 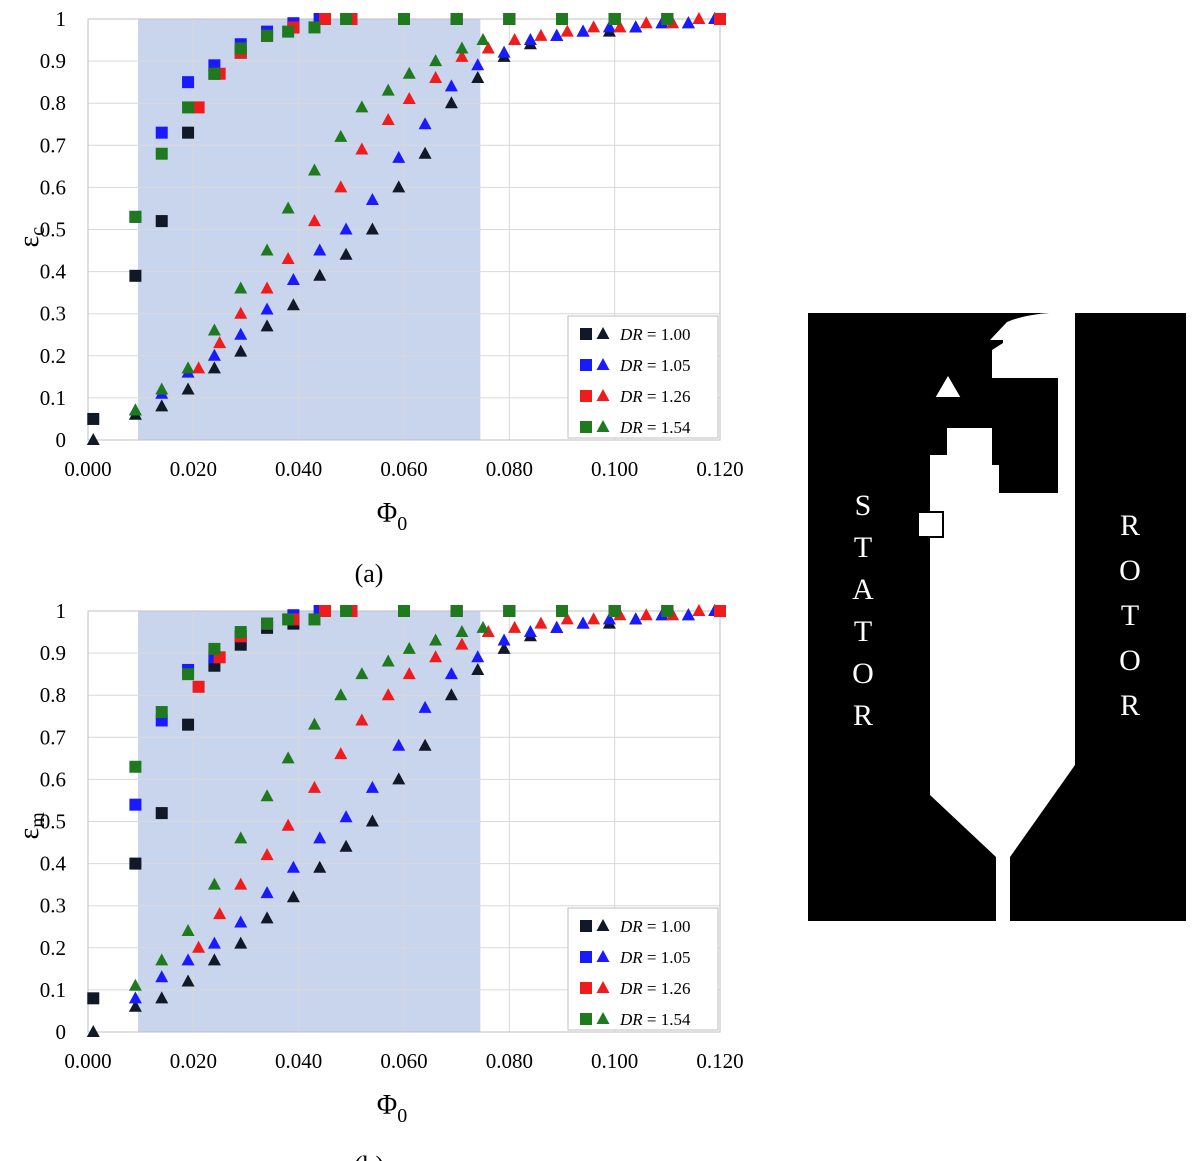 I want to click on series-green-triangle, so click(x=309, y=805).